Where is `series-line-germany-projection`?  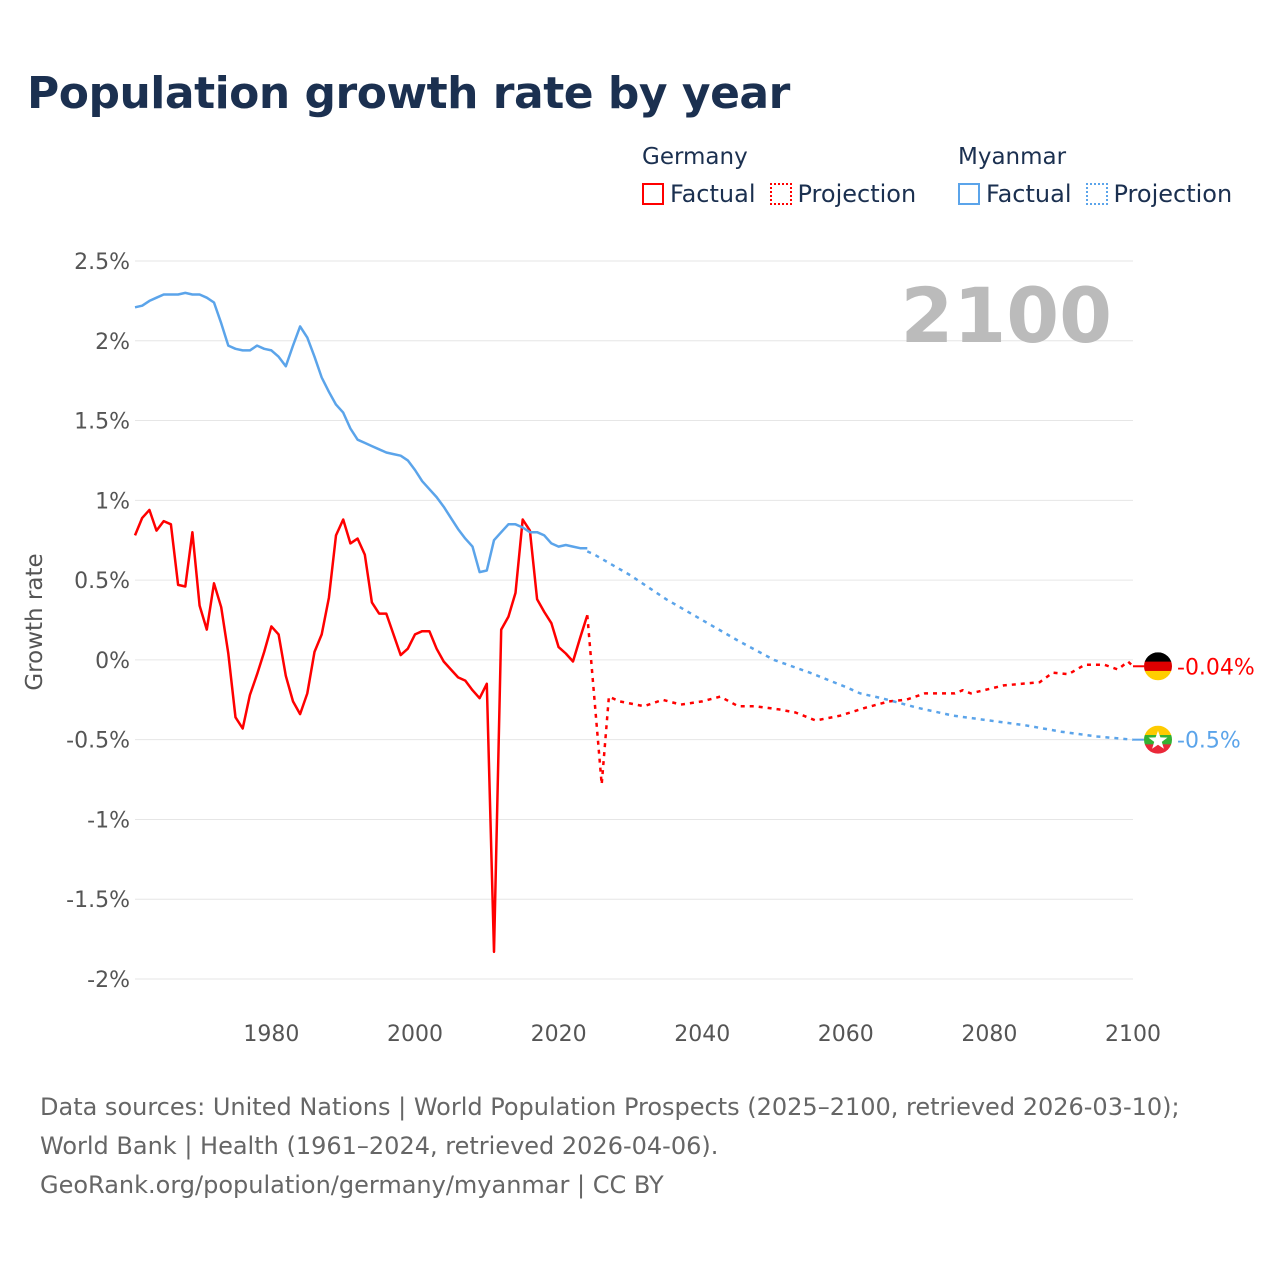
series-line-germany-projection is located at coordinates (860, 700).